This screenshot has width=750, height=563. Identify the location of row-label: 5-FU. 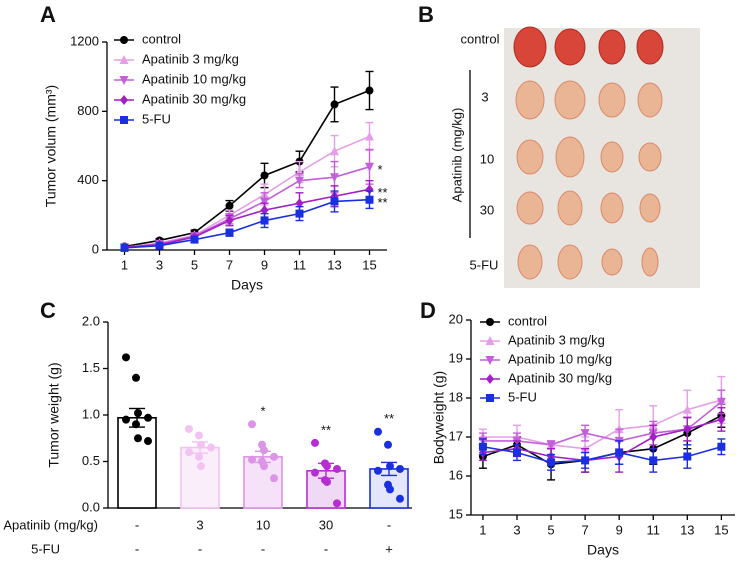
(45, 548).